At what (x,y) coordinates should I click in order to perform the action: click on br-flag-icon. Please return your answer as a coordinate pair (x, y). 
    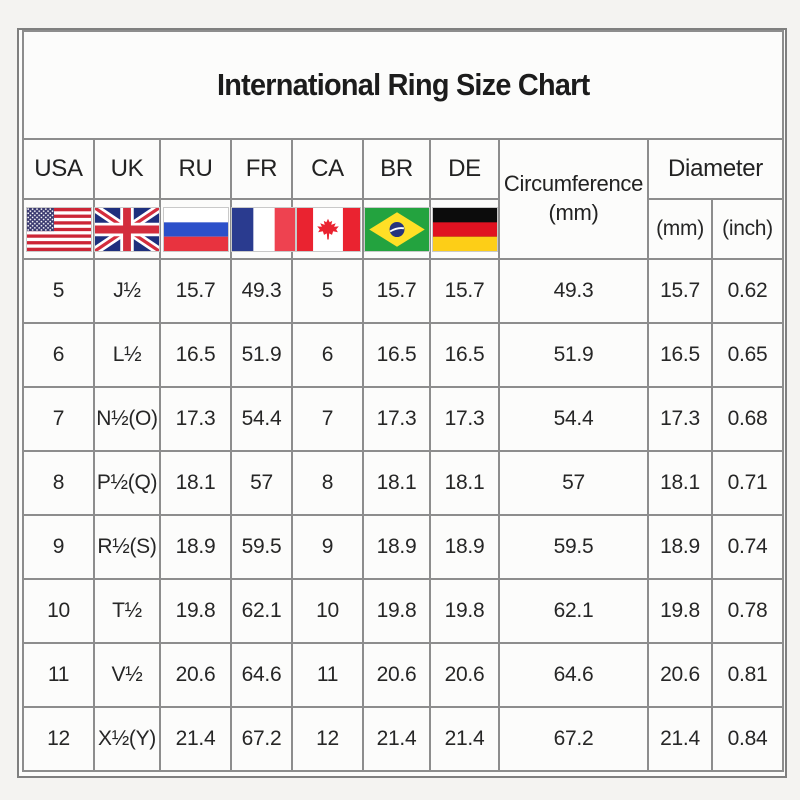
    Looking at the image, I should click on (396, 229).